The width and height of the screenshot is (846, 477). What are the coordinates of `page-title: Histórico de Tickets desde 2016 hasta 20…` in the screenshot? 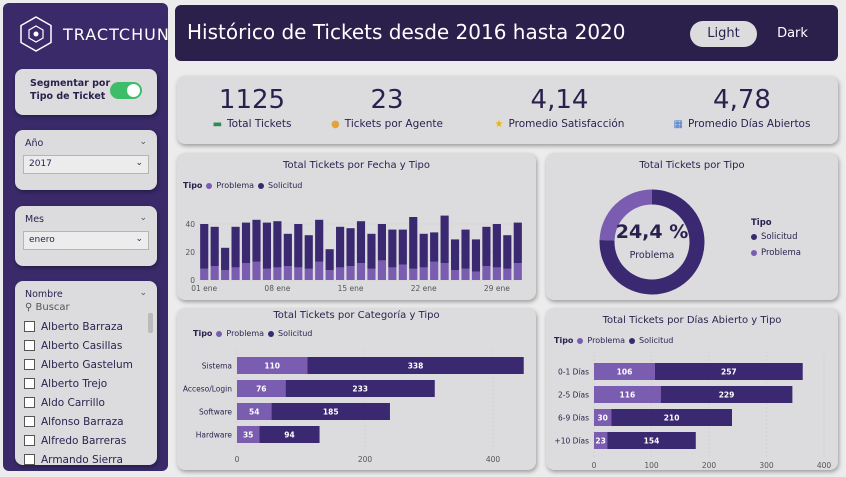 It's located at (406, 32).